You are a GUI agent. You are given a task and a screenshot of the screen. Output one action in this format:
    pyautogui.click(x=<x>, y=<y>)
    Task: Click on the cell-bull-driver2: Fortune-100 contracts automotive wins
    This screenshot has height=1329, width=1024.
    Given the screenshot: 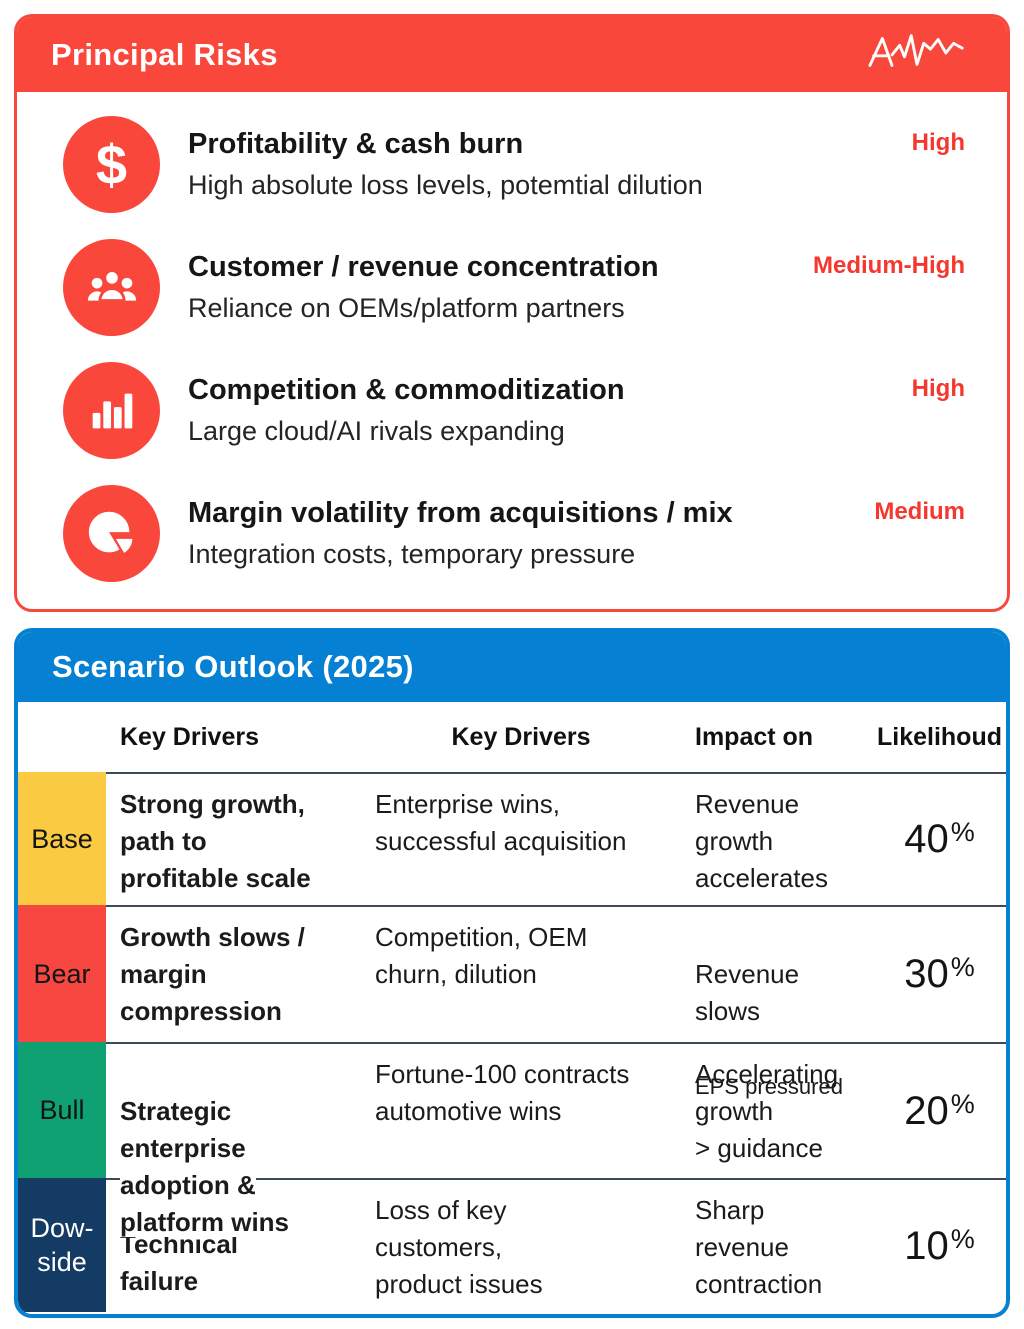 What is the action you would take?
    pyautogui.click(x=521, y=1110)
    